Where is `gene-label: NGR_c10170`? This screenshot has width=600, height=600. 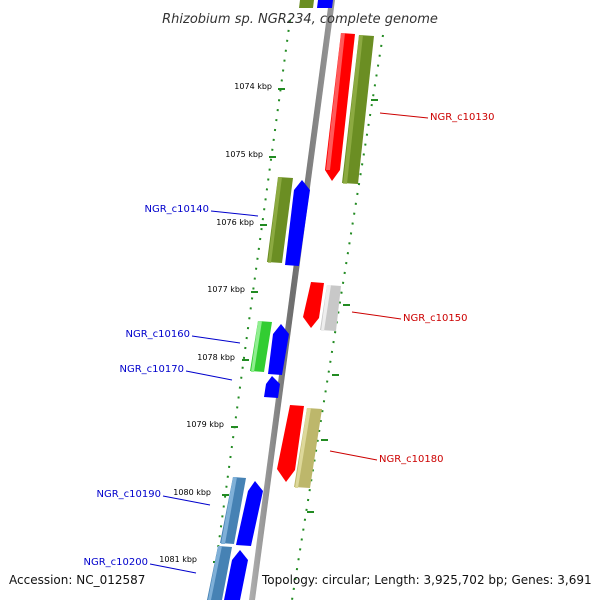 gene-label: NGR_c10170 is located at coordinates (152, 369).